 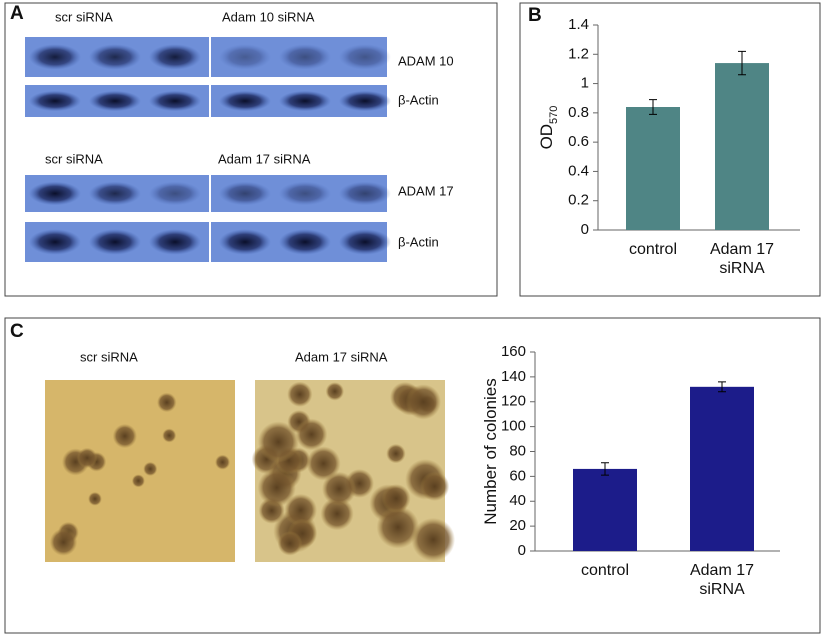 What do you see at coordinates (426, 190) in the screenshot?
I see `blot-label: ADAM 17` at bounding box center [426, 190].